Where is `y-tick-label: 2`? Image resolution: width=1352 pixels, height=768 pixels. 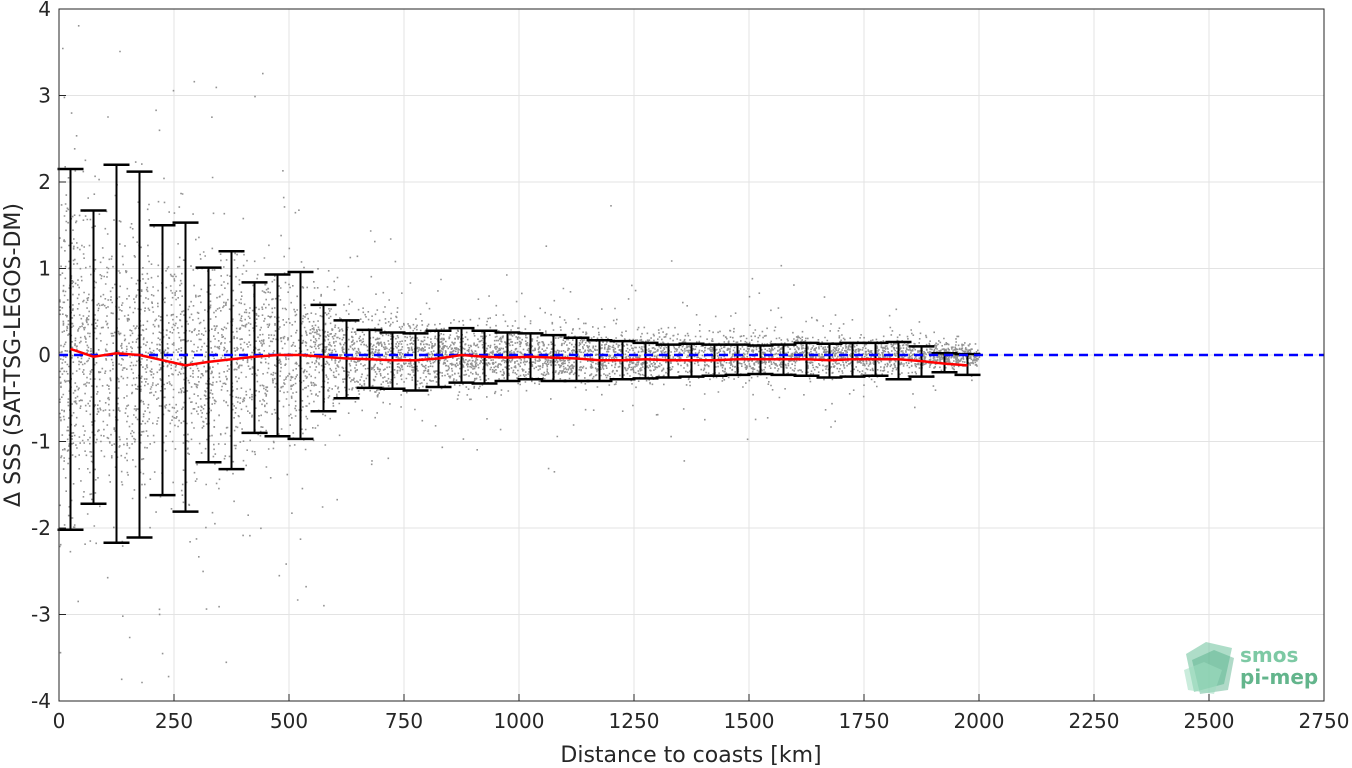 y-tick-label: 2 is located at coordinates (44, 182).